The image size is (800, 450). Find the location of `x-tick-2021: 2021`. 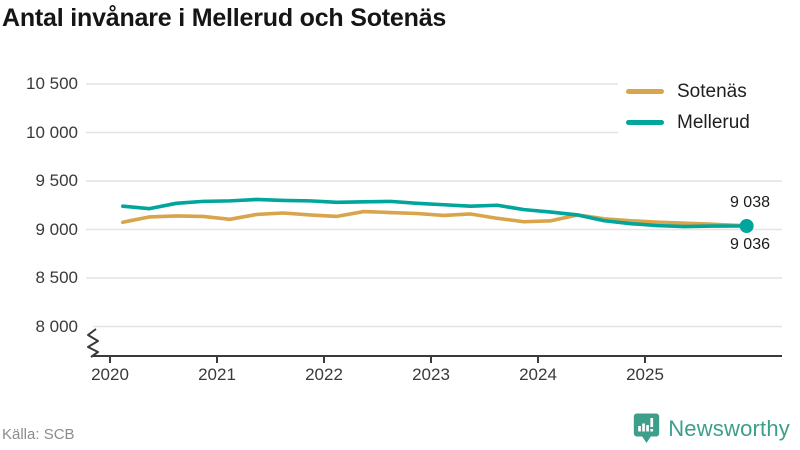

x-tick-2021: 2021 is located at coordinates (217, 374).